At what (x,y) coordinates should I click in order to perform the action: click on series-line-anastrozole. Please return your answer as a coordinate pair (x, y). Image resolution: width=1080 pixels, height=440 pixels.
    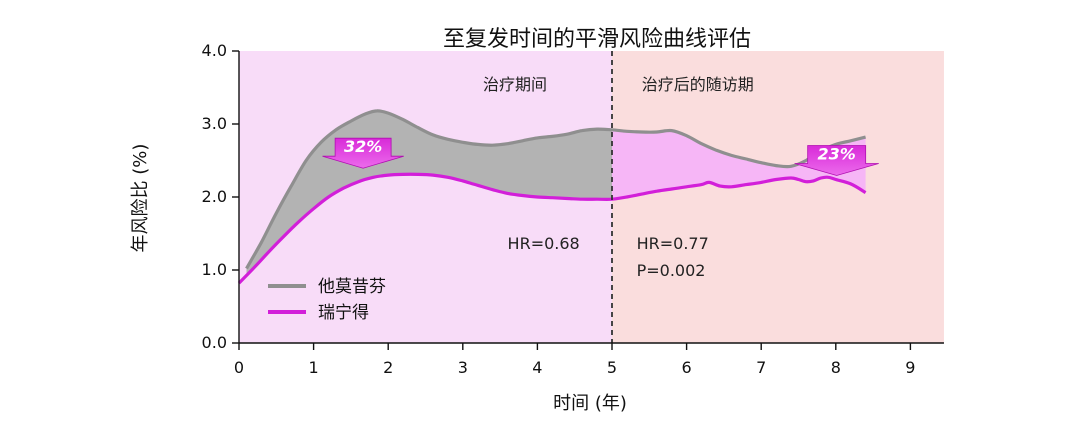
    Looking at the image, I should click on (552, 228).